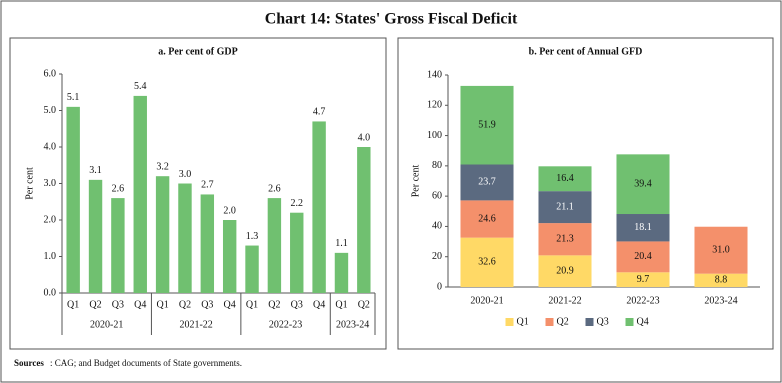 The width and height of the screenshot is (782, 383). What do you see at coordinates (297, 203) in the screenshot?
I see `value-label: 2.2` at bounding box center [297, 203].